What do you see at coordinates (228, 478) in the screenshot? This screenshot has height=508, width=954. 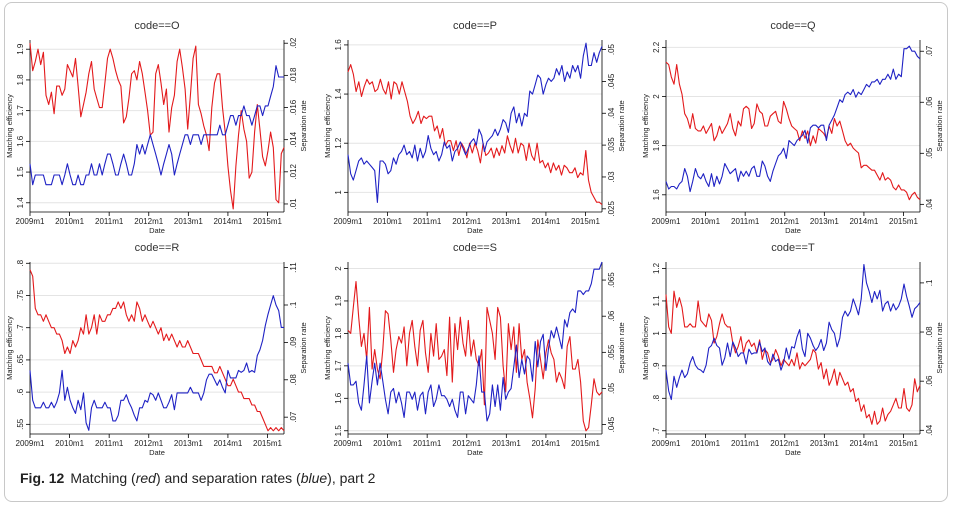 I see `caption-text-middle: ) and separation rates (` at bounding box center [228, 478].